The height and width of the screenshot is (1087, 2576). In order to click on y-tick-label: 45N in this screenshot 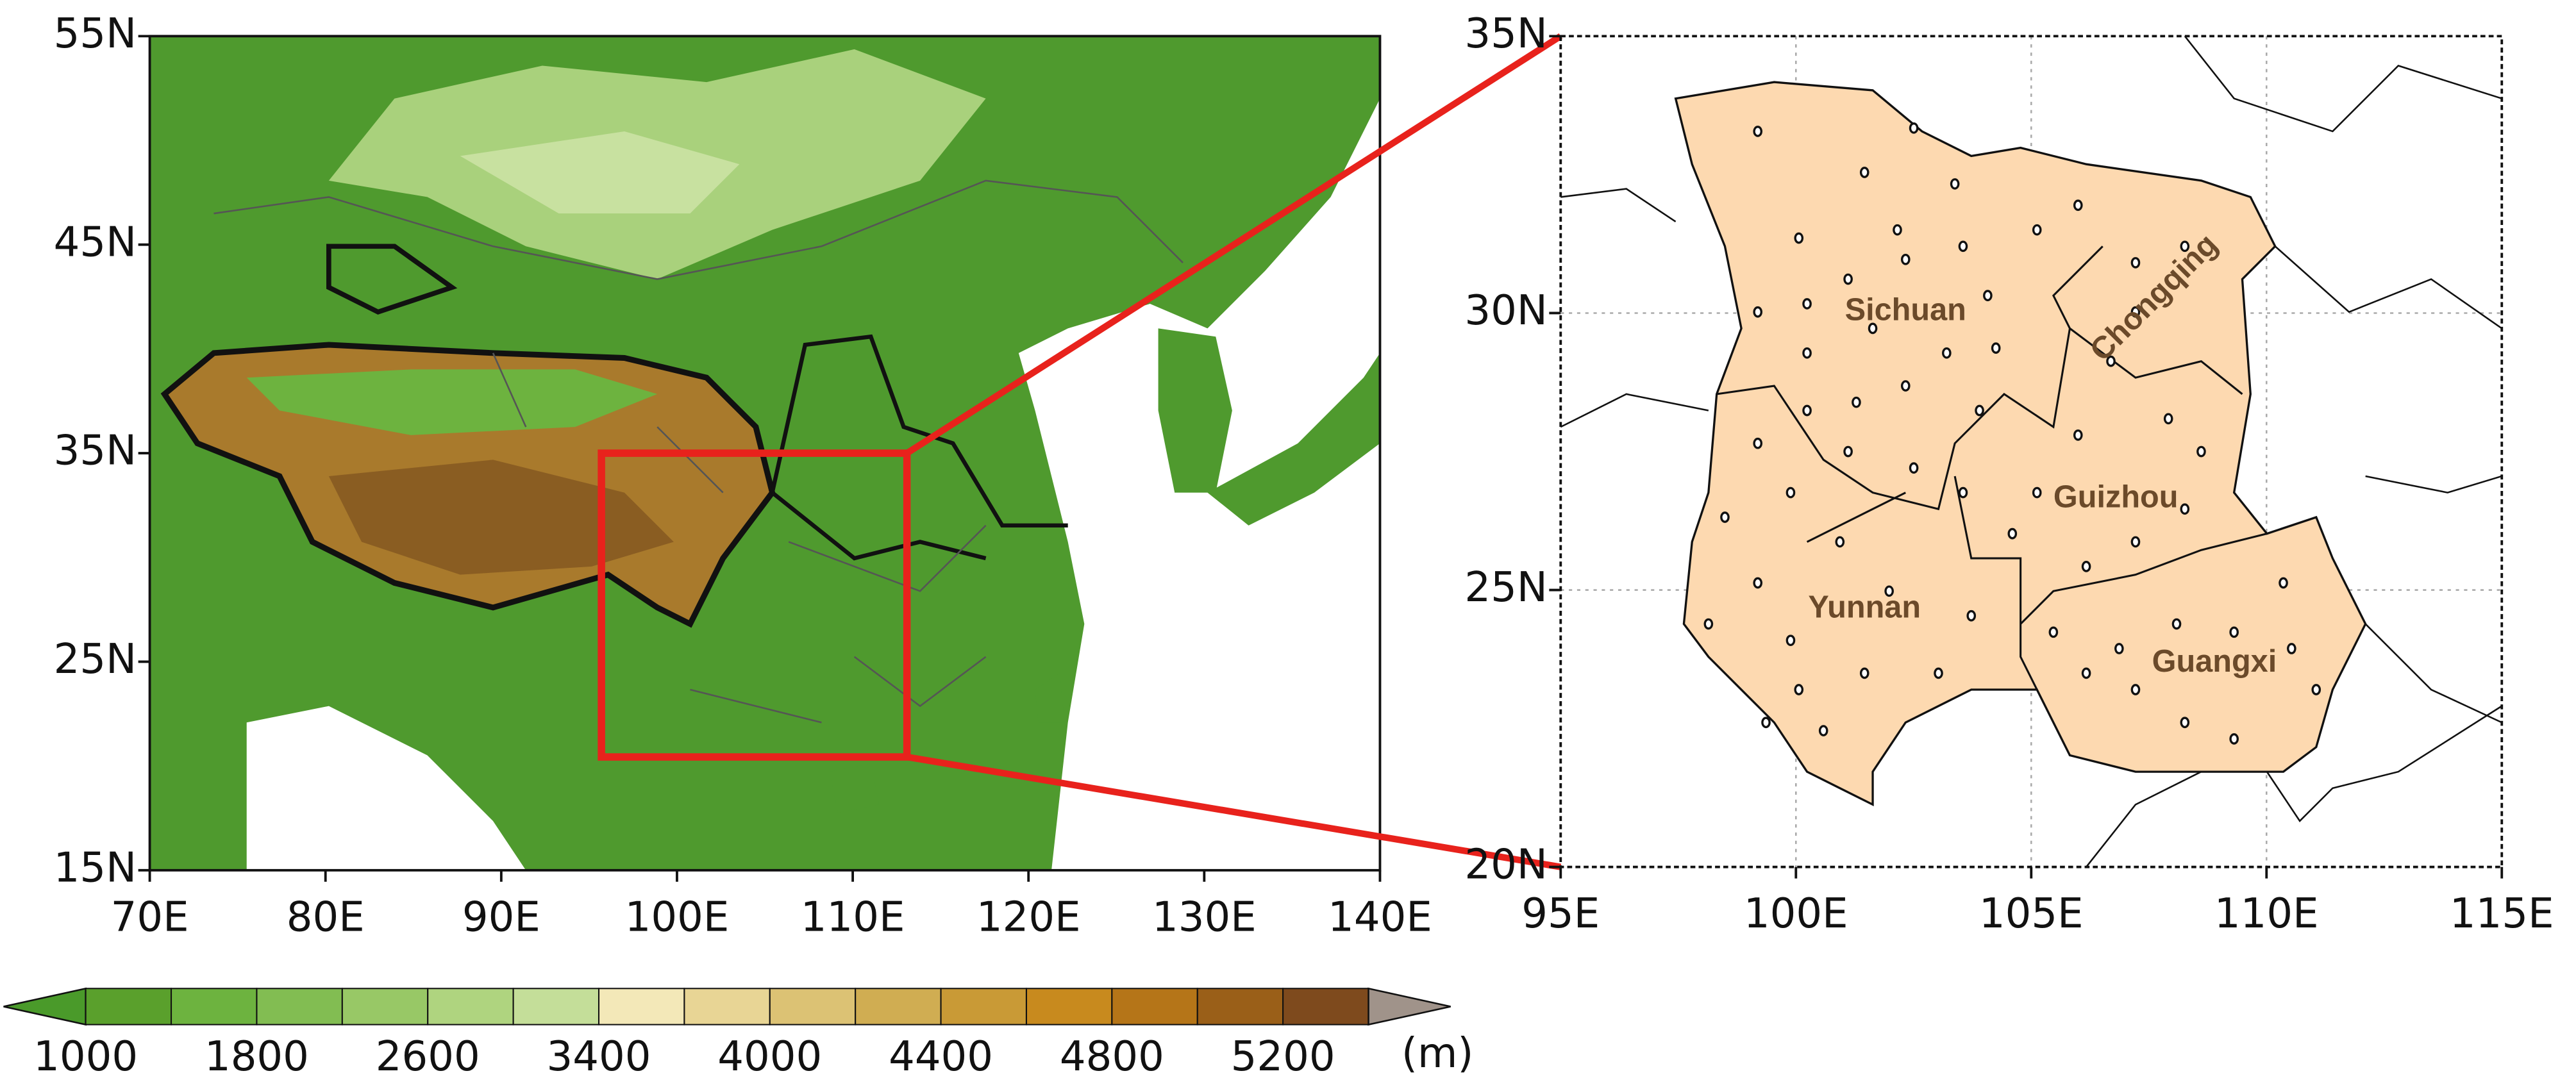, I will do `click(95, 242)`.